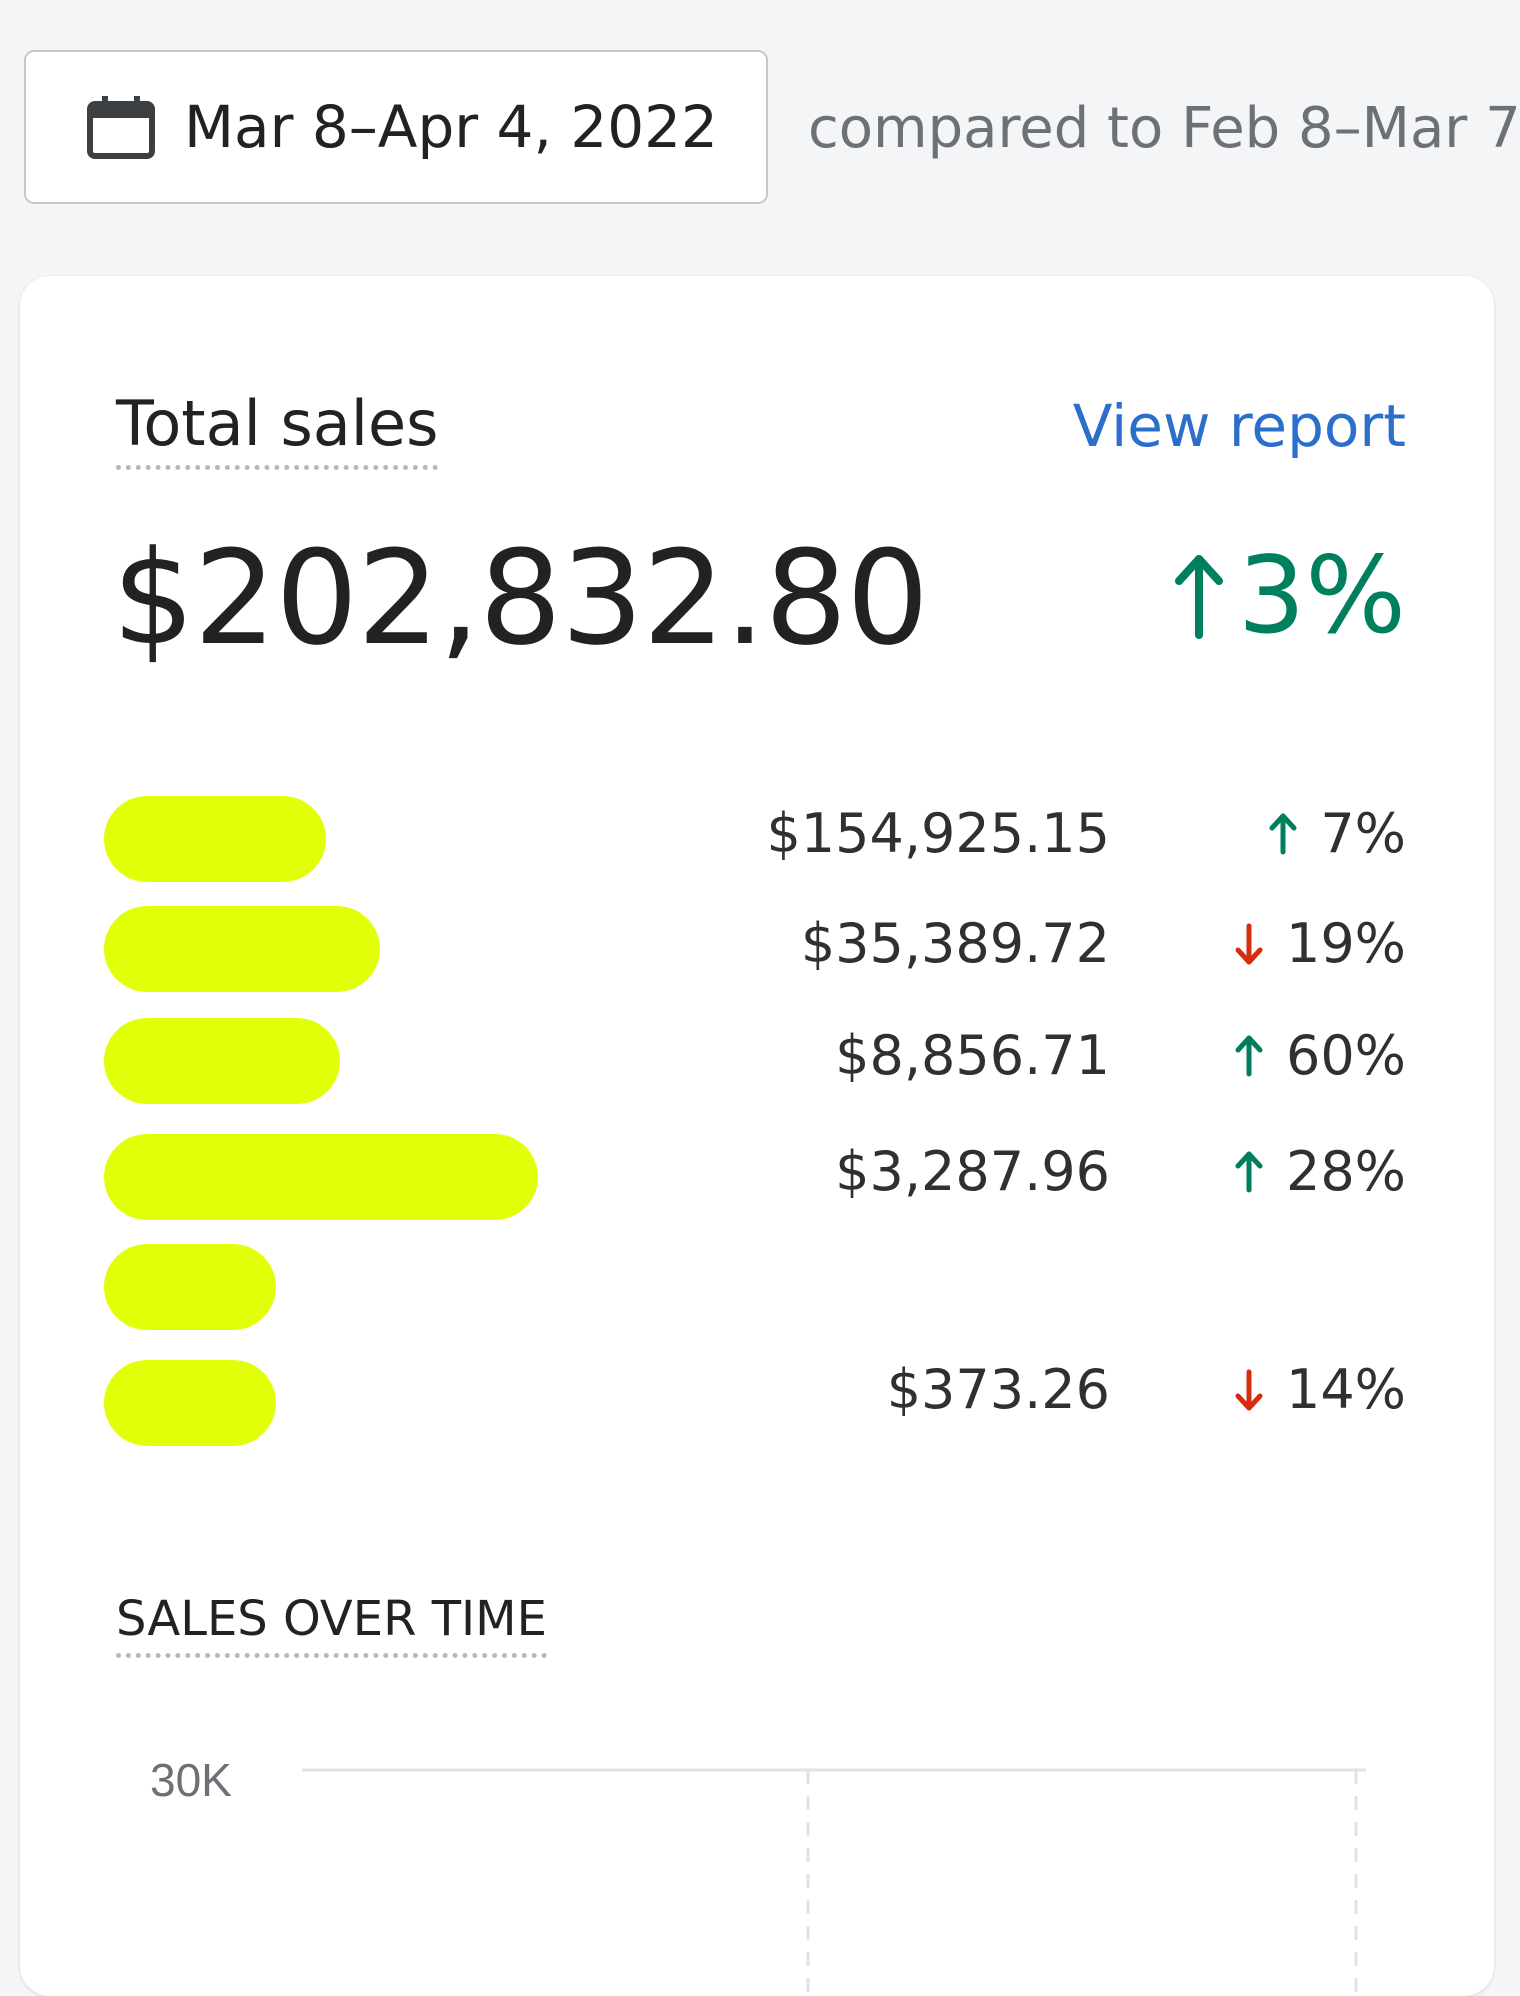 Image resolution: width=1520 pixels, height=1996 pixels. What do you see at coordinates (972, 1171) in the screenshot?
I see `row-value: $3,287.96` at bounding box center [972, 1171].